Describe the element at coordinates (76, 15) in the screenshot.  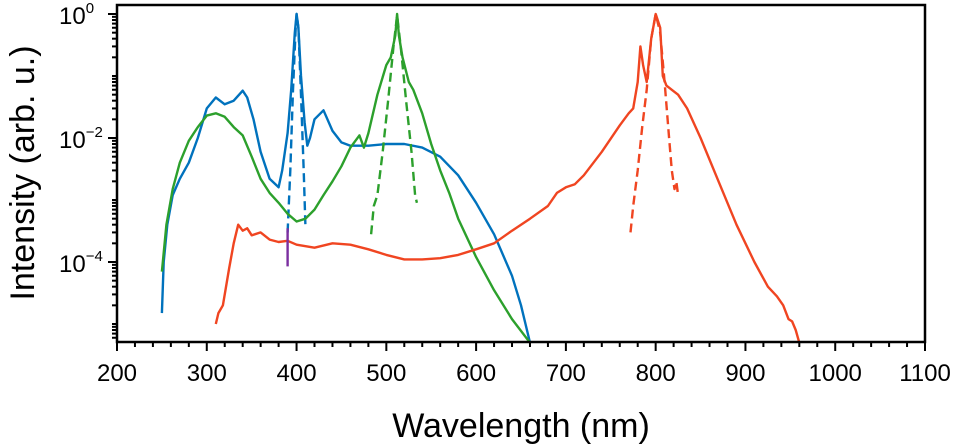
I see `y-tick-label: 10⁰` at that location.